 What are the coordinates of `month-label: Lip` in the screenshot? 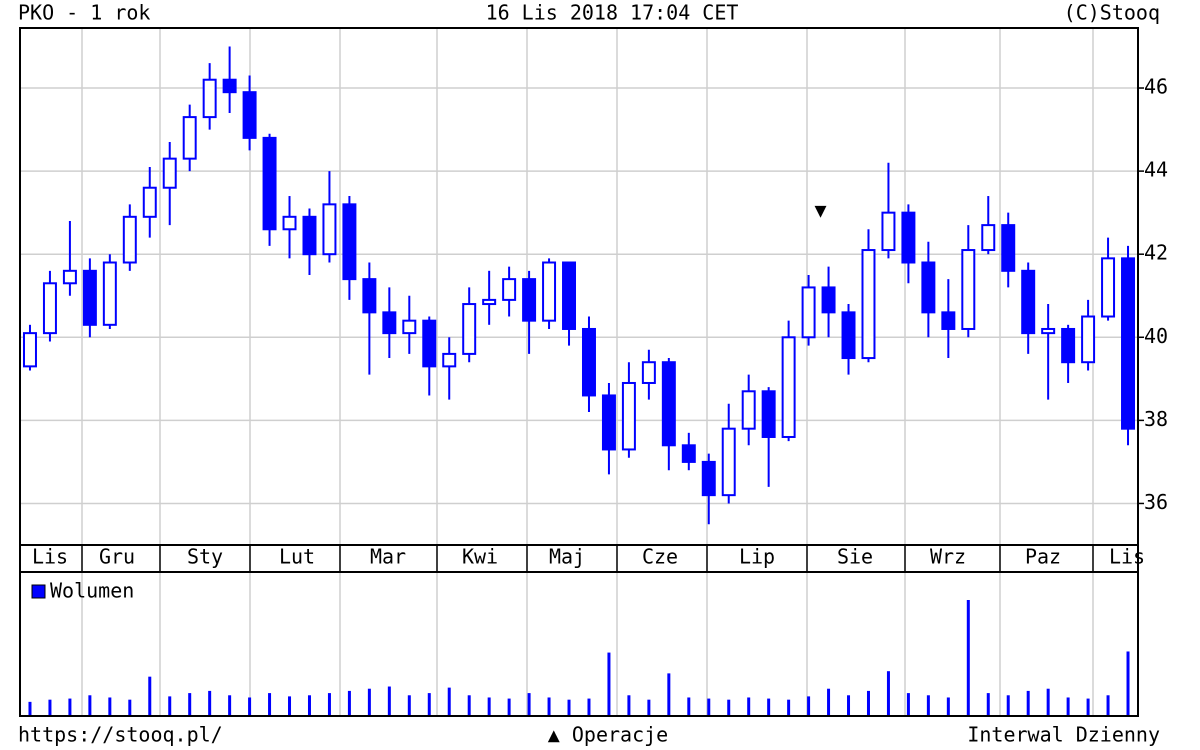 It's located at (757, 557).